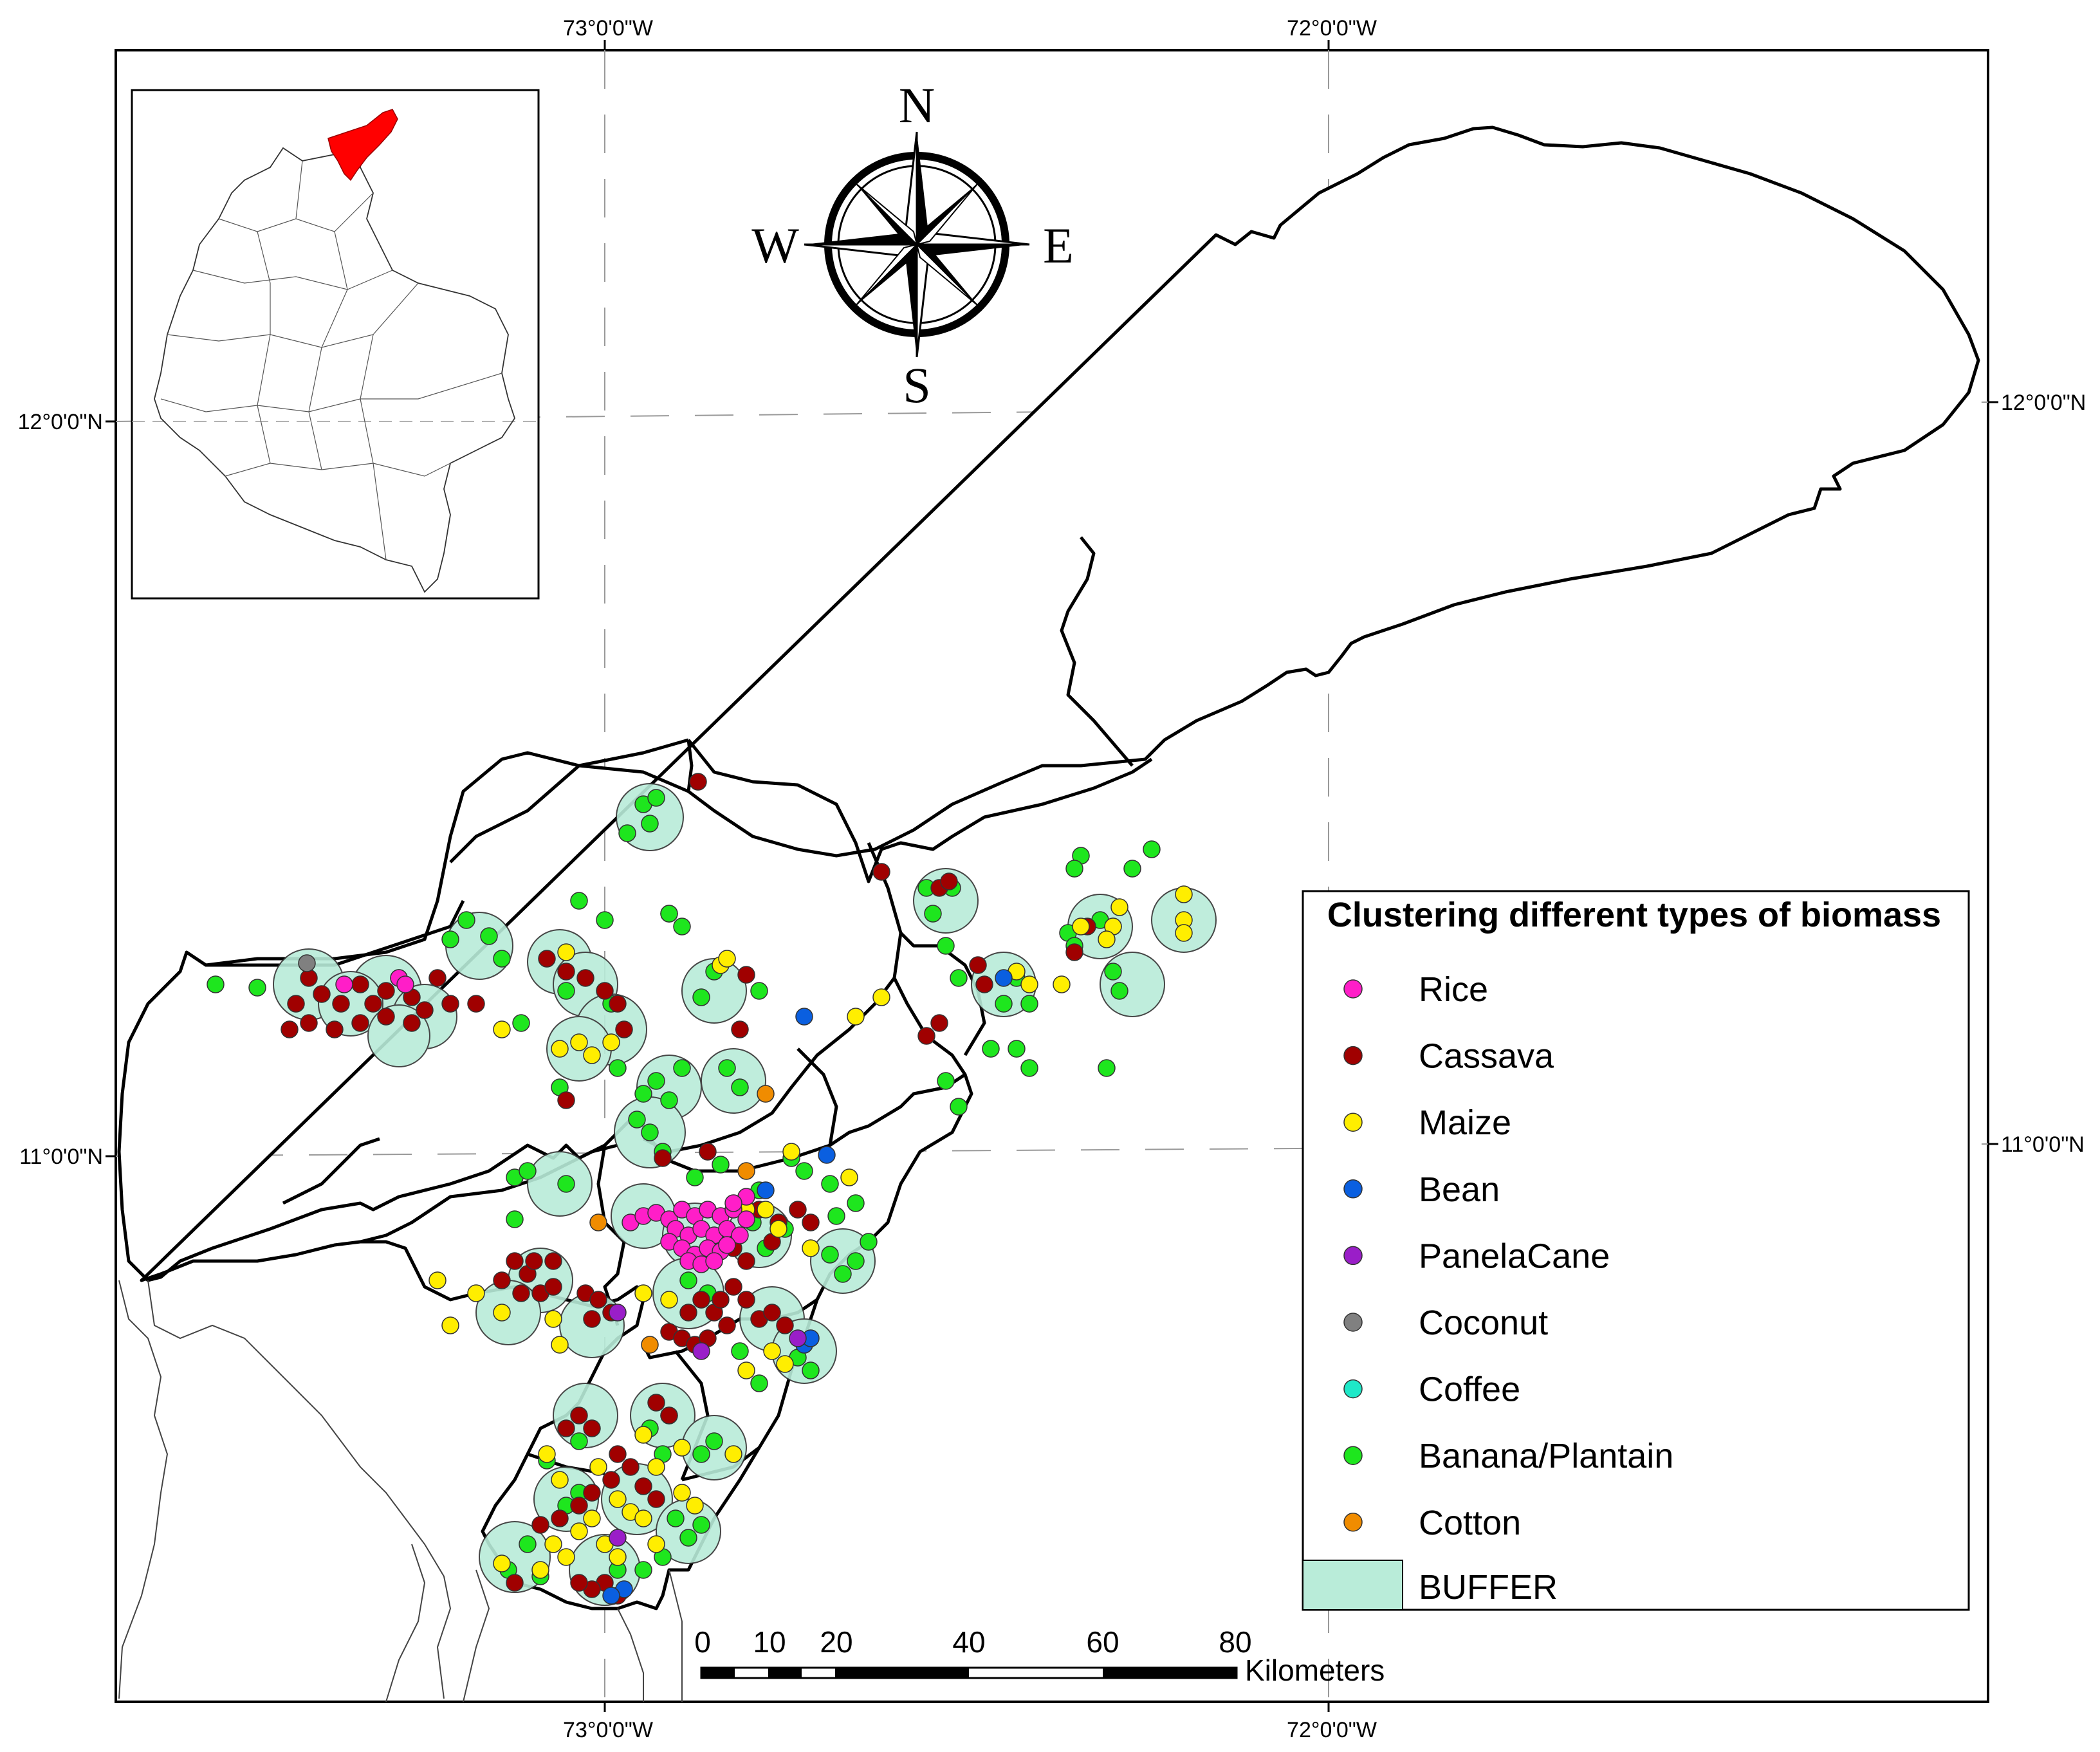 The image size is (2100, 1752). I want to click on lon-label-bottom-73w: 73°0'0"W, so click(608, 1730).